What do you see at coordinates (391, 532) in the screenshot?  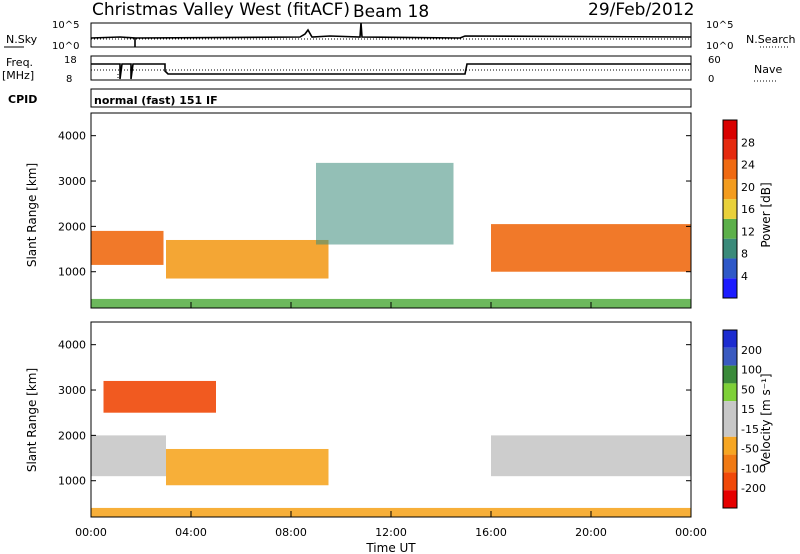 I see `x-tick-label: 12:00` at bounding box center [391, 532].